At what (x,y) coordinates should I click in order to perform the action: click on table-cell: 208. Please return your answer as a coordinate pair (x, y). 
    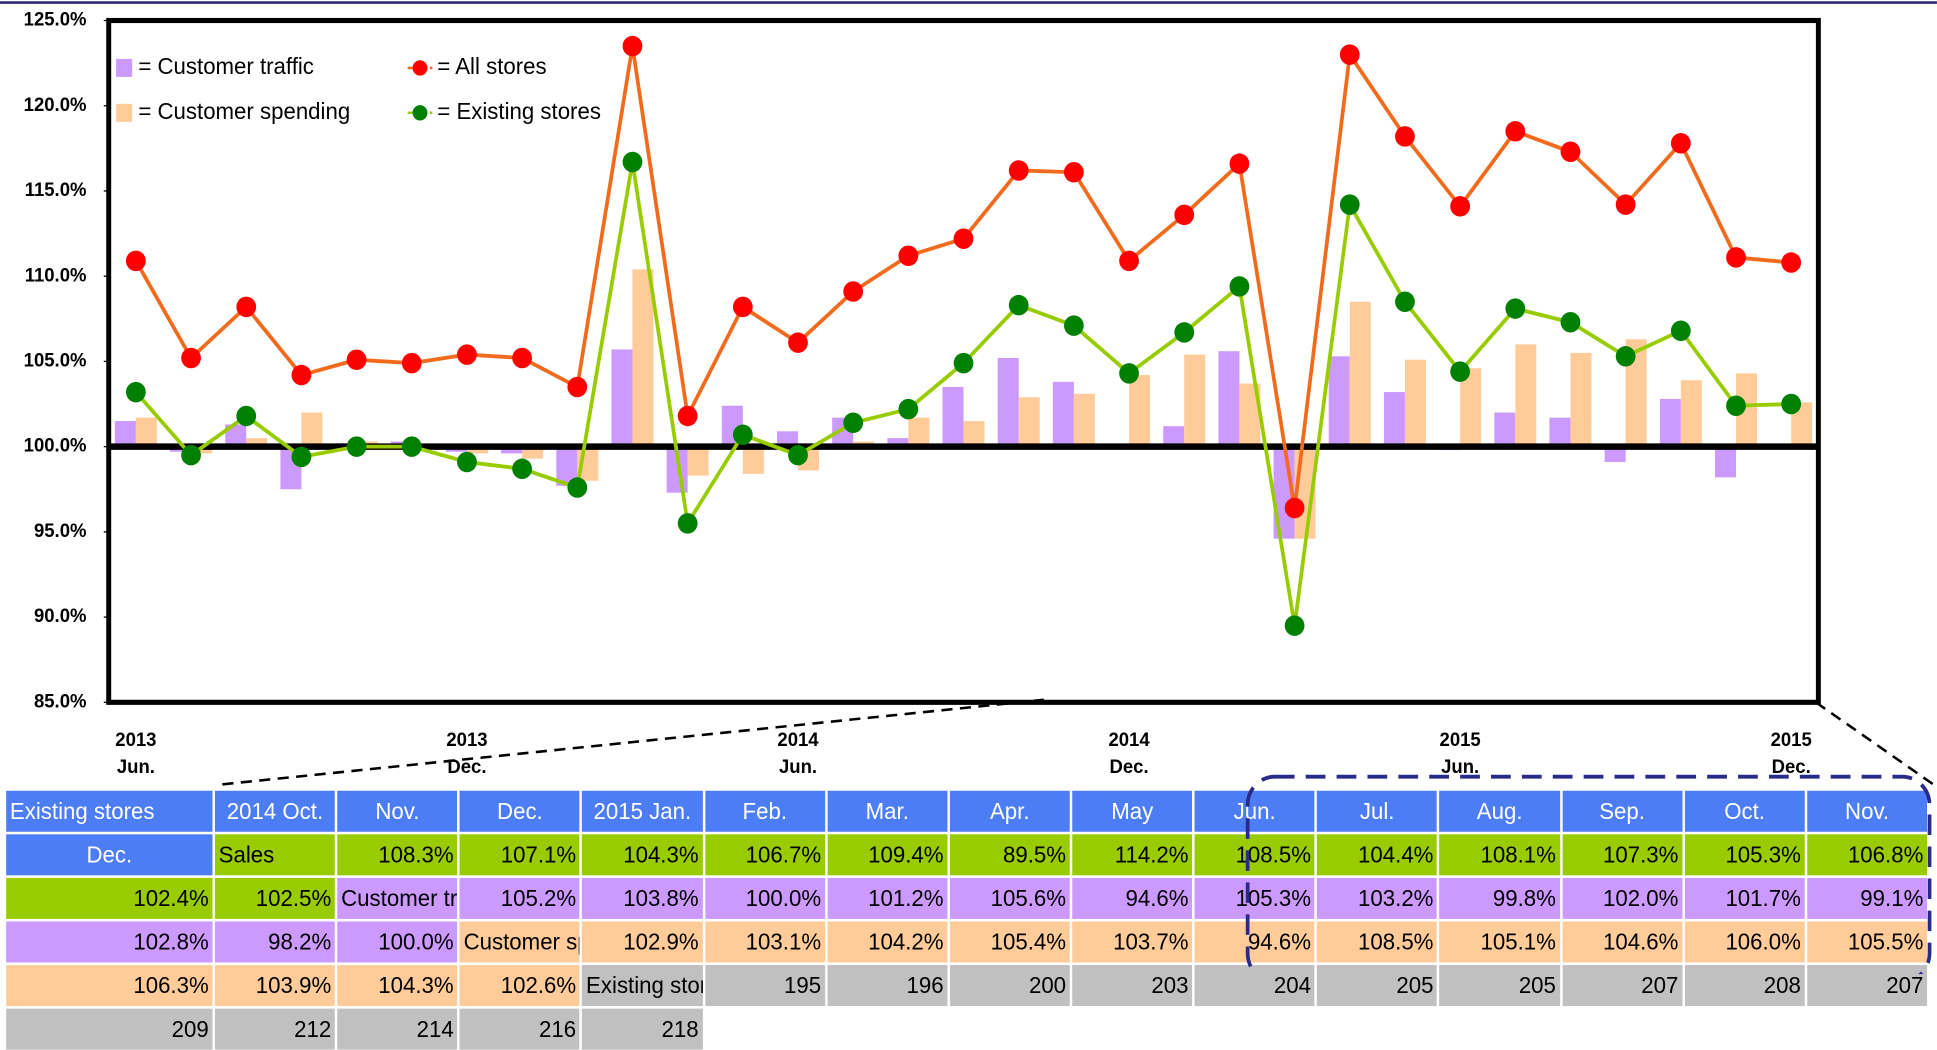
    Looking at the image, I should click on (1744, 986).